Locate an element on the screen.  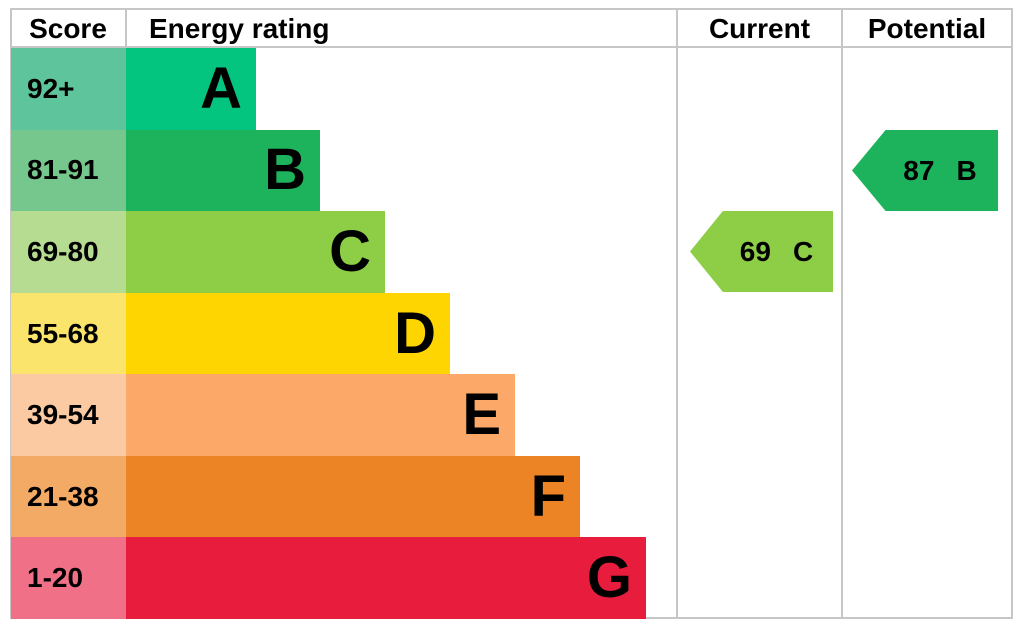
rating-bar-c: C is located at coordinates (255, 252).